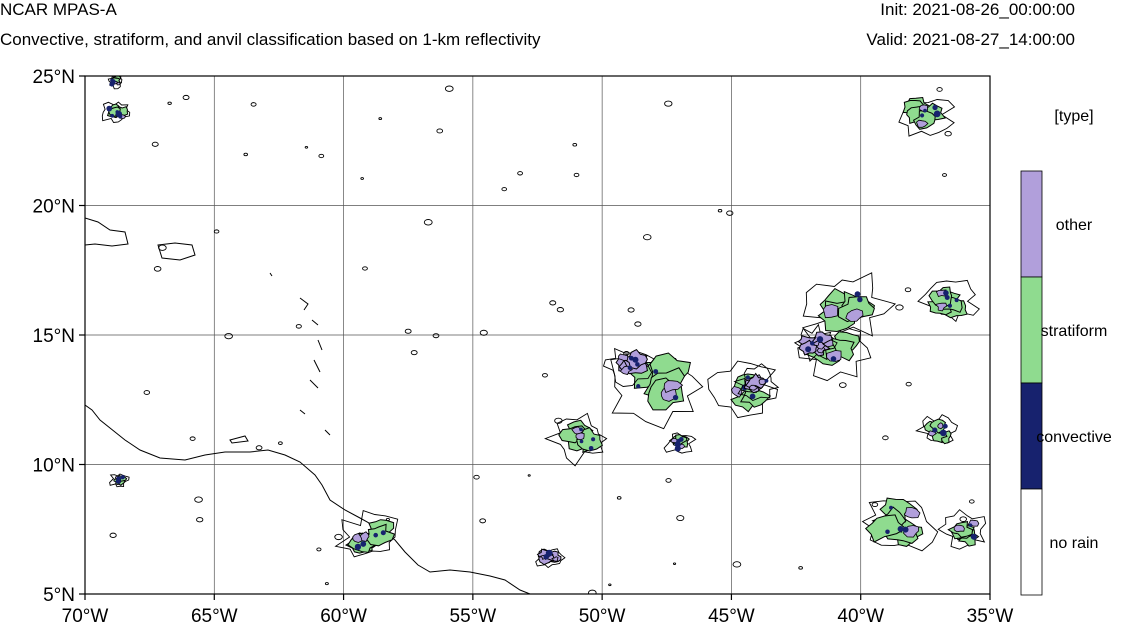 The width and height of the screenshot is (1128, 641). Describe the element at coordinates (176, 251) in the screenshot. I see `puerto-rico-outline` at that location.